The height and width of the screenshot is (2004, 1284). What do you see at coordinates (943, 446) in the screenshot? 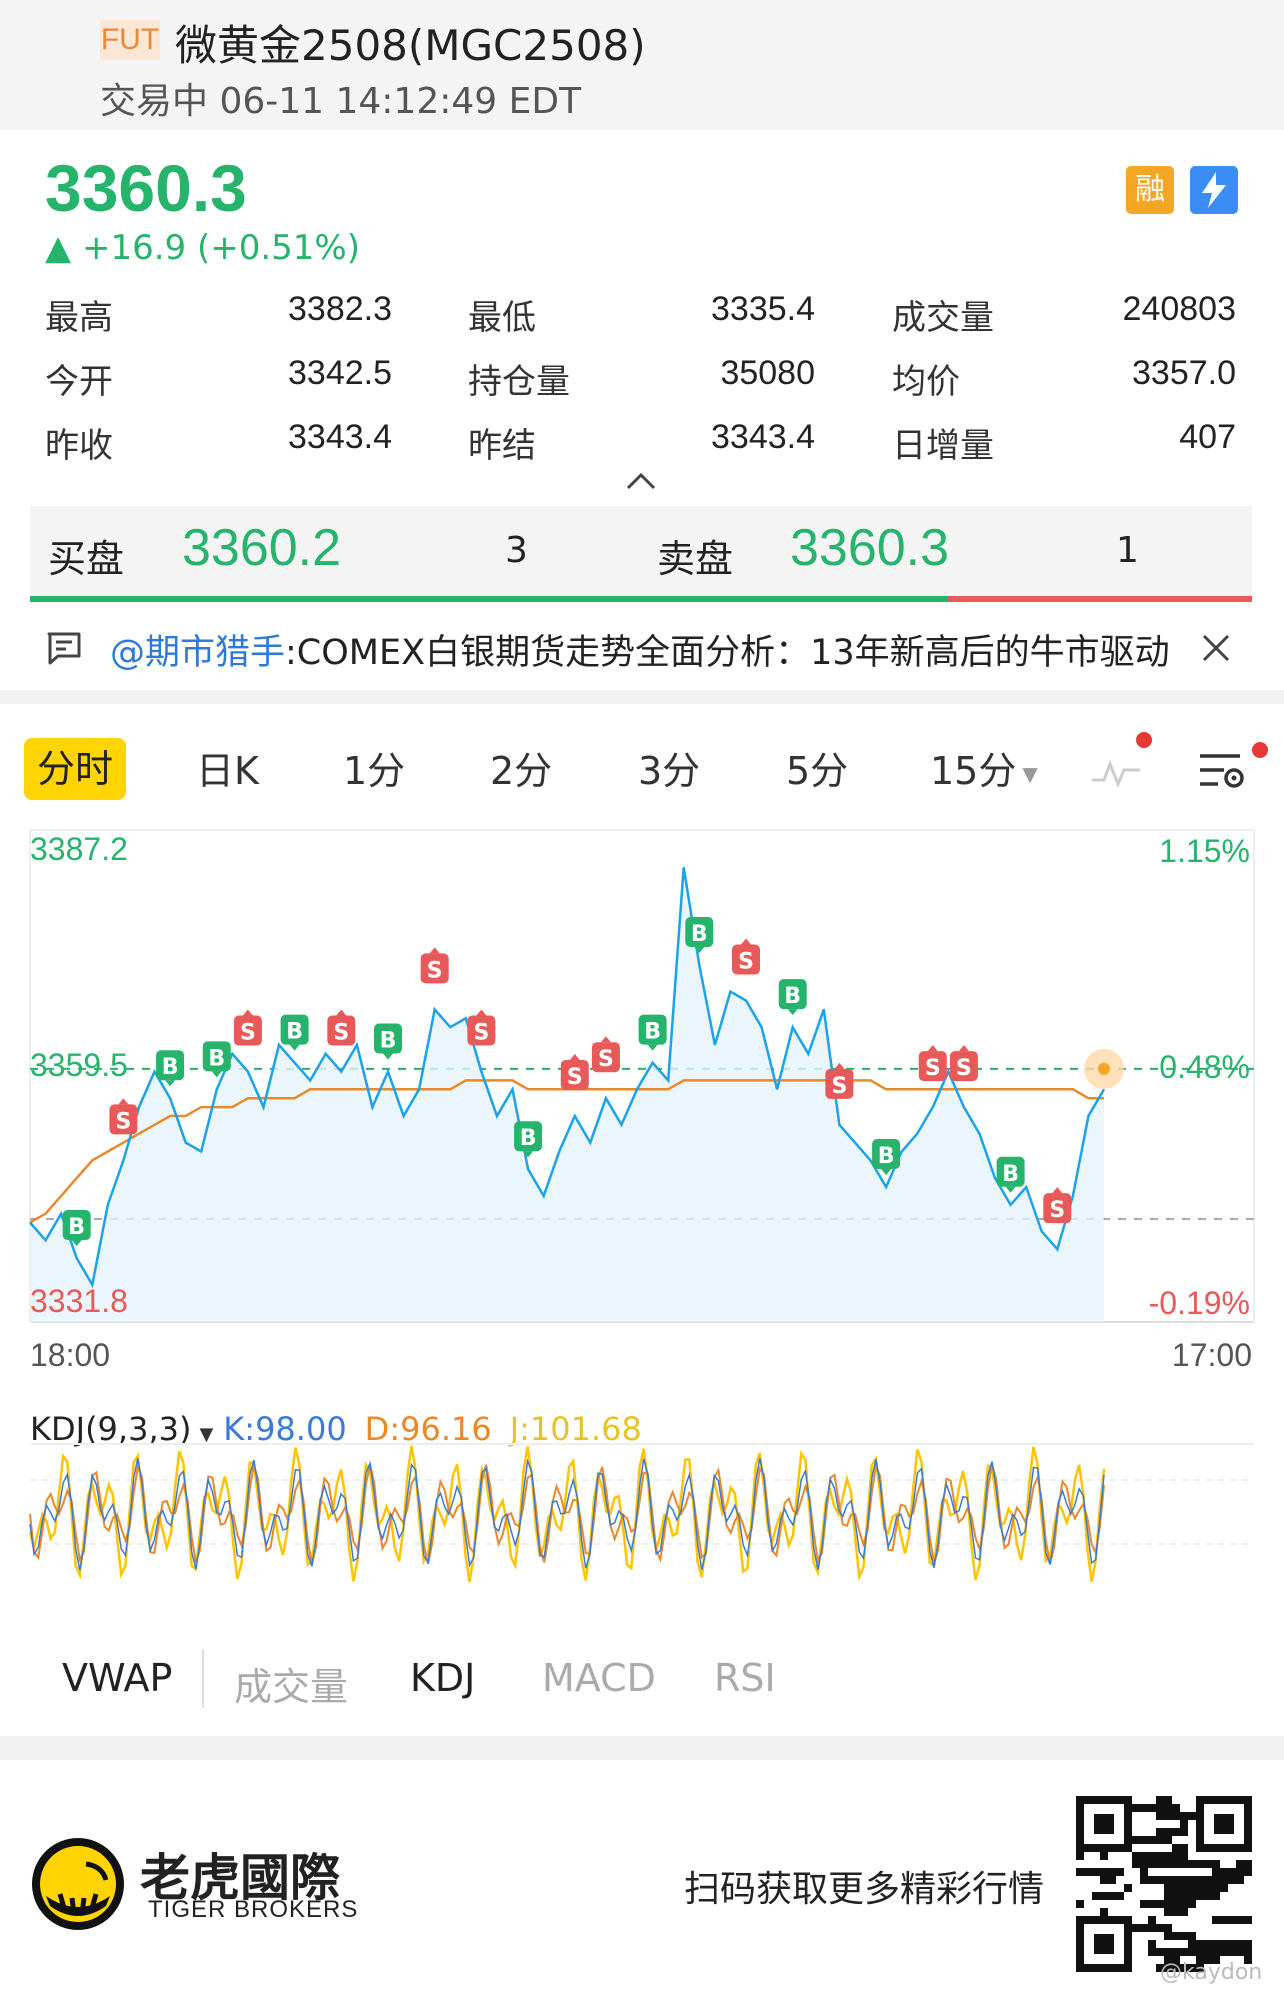
I see `stat-daily-change-label: 日增量` at bounding box center [943, 446].